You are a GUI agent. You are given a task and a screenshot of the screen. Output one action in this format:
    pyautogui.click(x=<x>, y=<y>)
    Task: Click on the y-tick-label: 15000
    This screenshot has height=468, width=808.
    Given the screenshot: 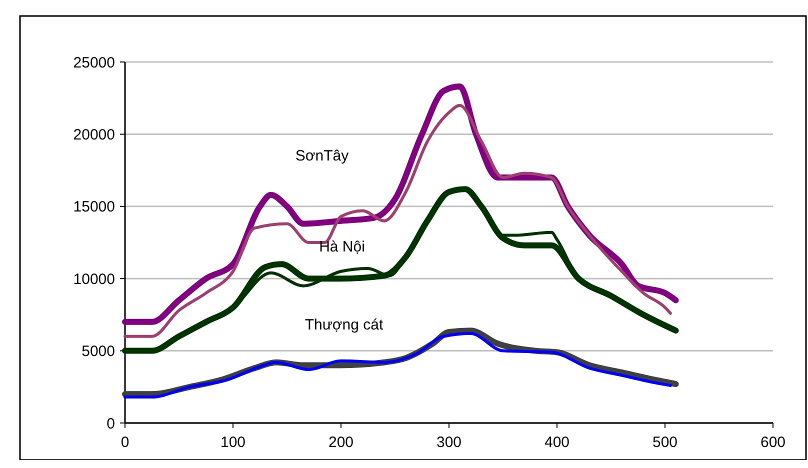 What is the action you would take?
    pyautogui.click(x=94, y=207)
    